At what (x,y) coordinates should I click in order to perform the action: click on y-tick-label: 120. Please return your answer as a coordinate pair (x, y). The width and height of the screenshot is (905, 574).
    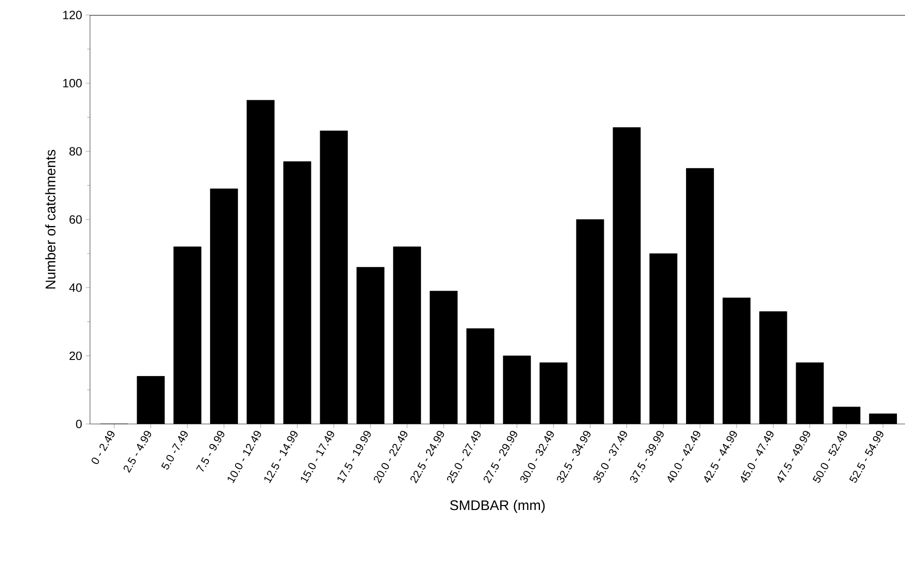
    Looking at the image, I should click on (72, 15).